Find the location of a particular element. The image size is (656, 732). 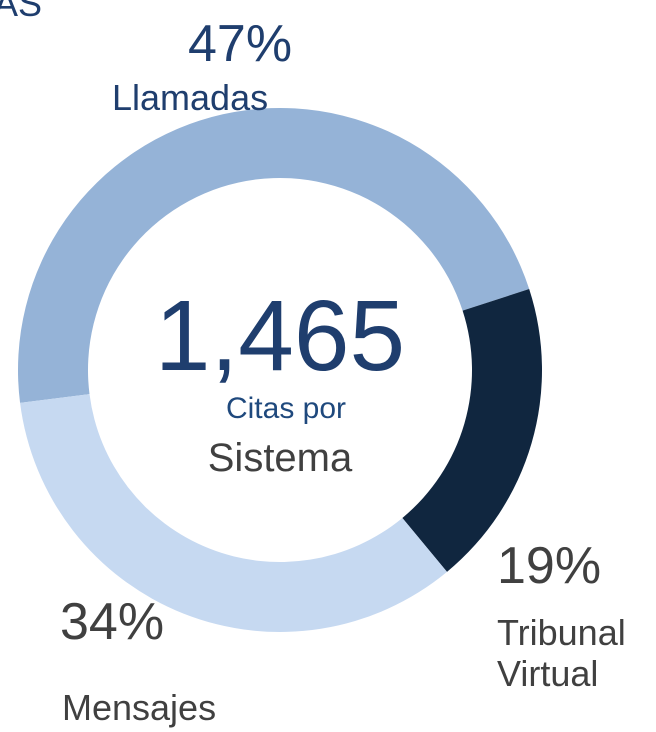

value-label: 19% is located at coordinates (549, 566).